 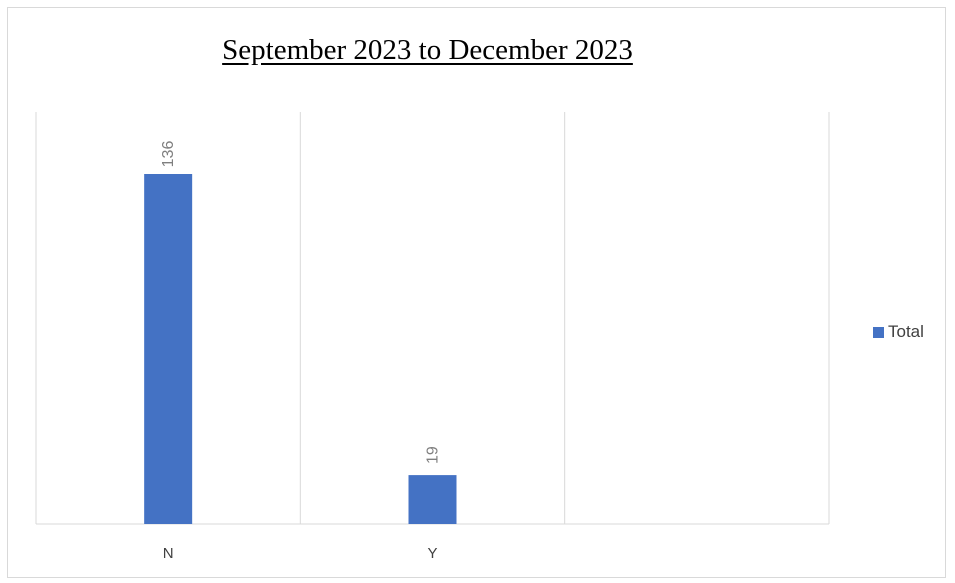 What do you see at coordinates (878, 332) in the screenshot?
I see `legend-swatch-total` at bounding box center [878, 332].